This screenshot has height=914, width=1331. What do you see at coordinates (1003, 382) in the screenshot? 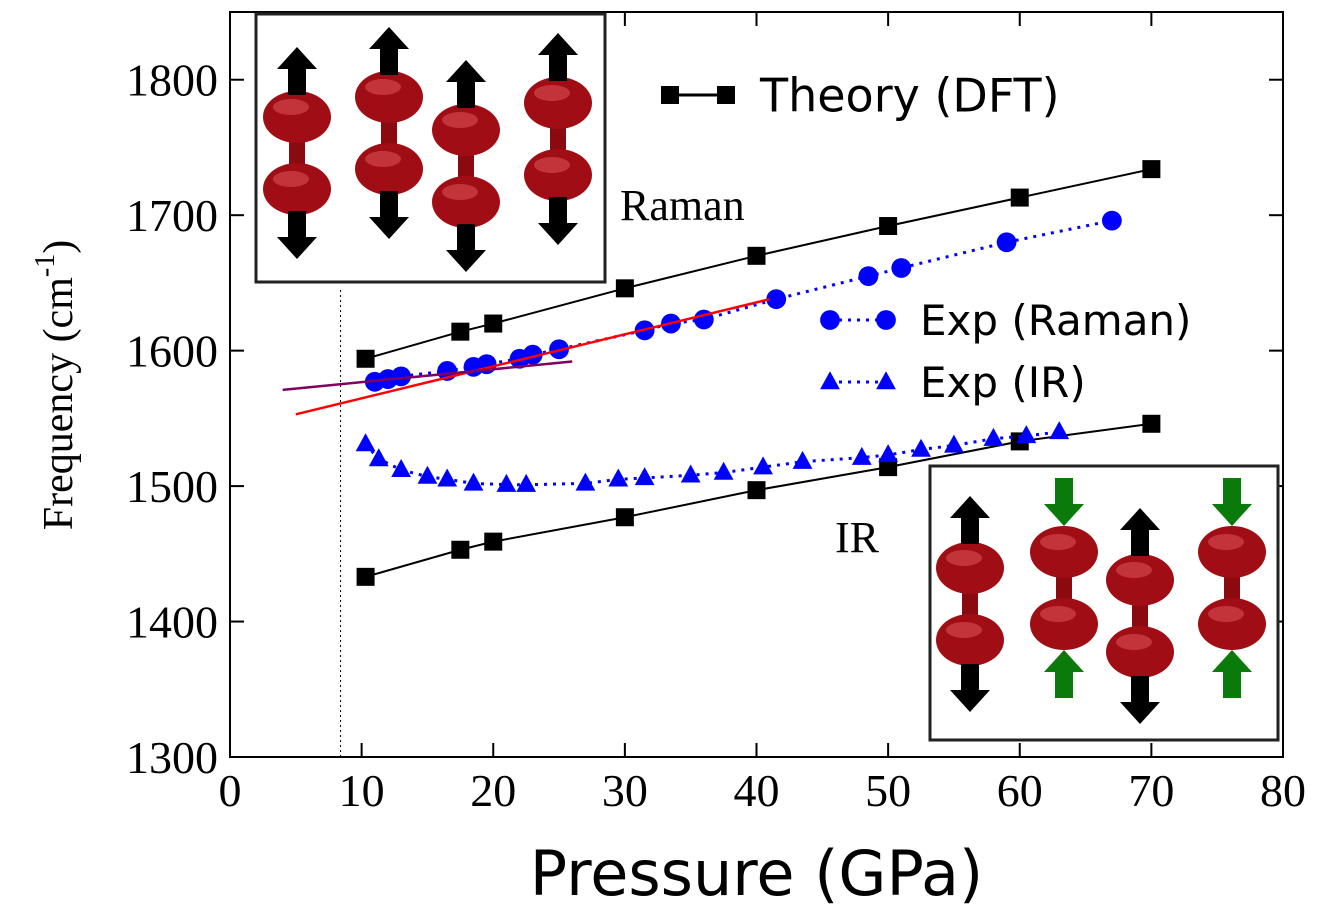
I see `legend-label: Exp (IR)` at bounding box center [1003, 382].